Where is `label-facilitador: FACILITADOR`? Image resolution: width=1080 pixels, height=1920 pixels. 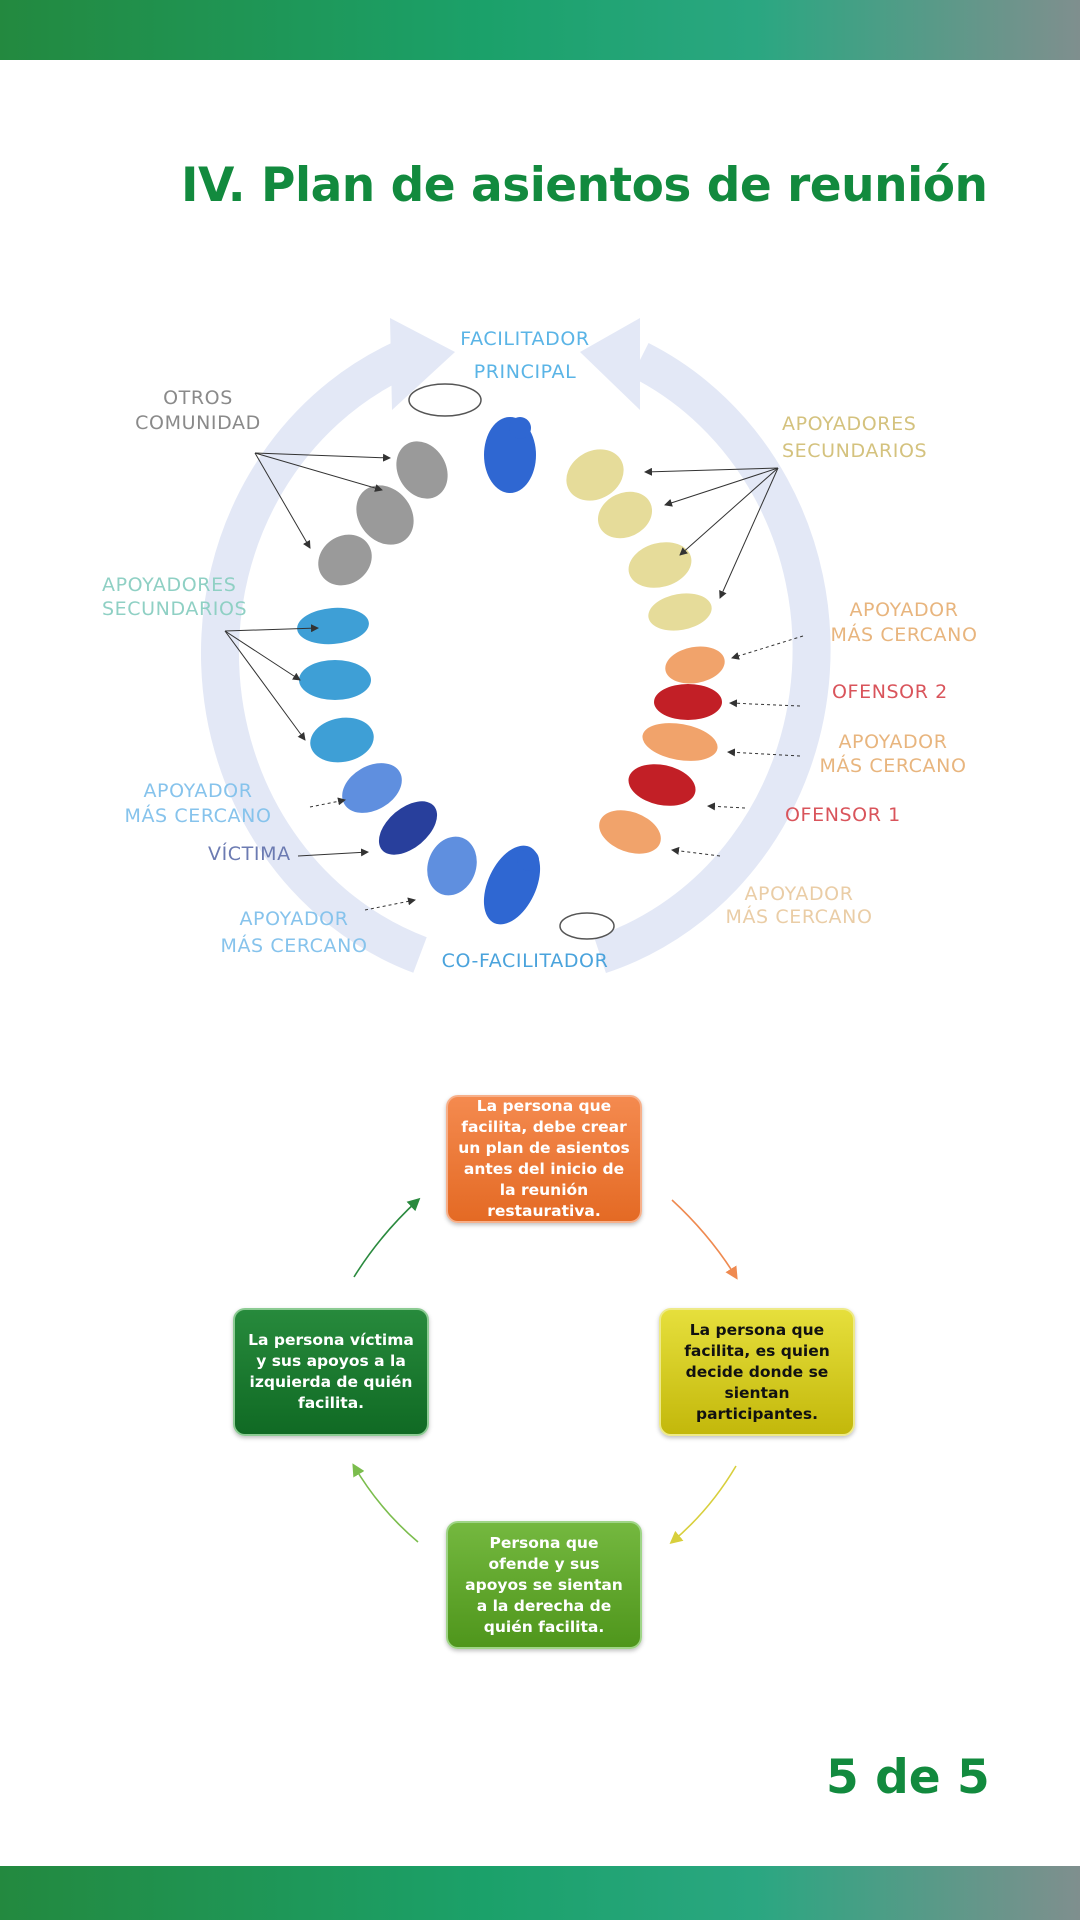
label-facilitador: FACILITADOR is located at coordinates (524, 339).